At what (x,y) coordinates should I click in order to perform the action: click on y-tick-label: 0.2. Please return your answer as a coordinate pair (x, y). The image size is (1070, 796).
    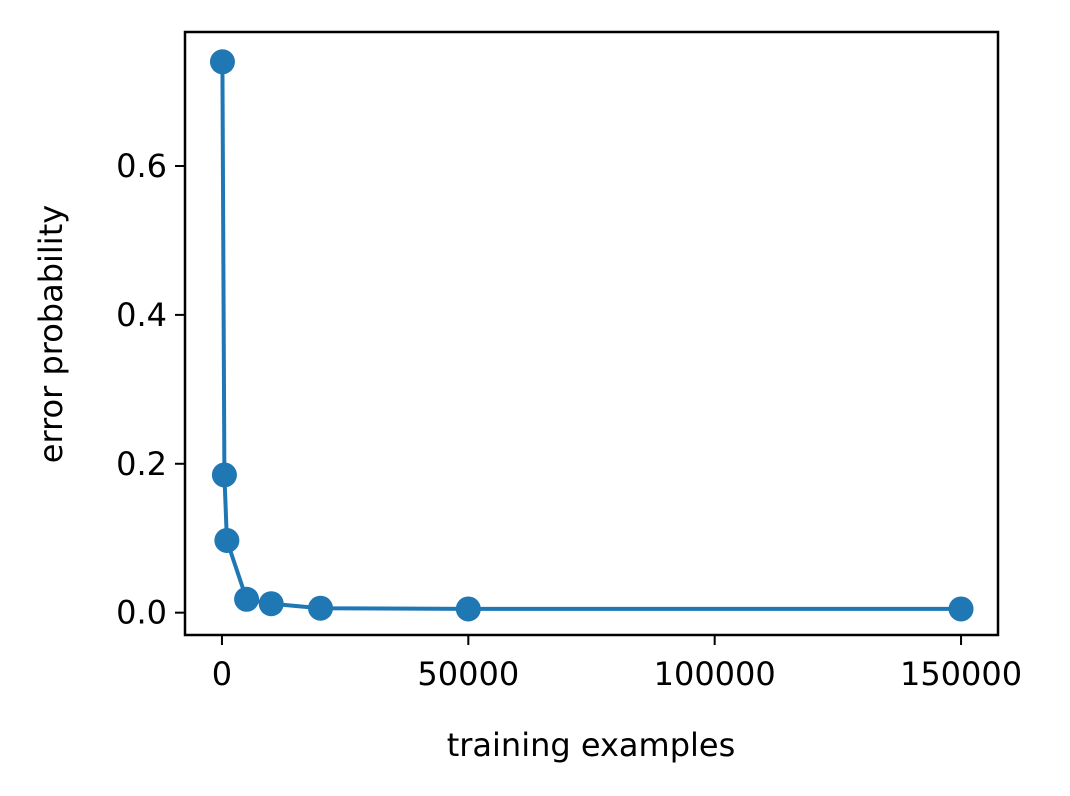
    Looking at the image, I should click on (141, 464).